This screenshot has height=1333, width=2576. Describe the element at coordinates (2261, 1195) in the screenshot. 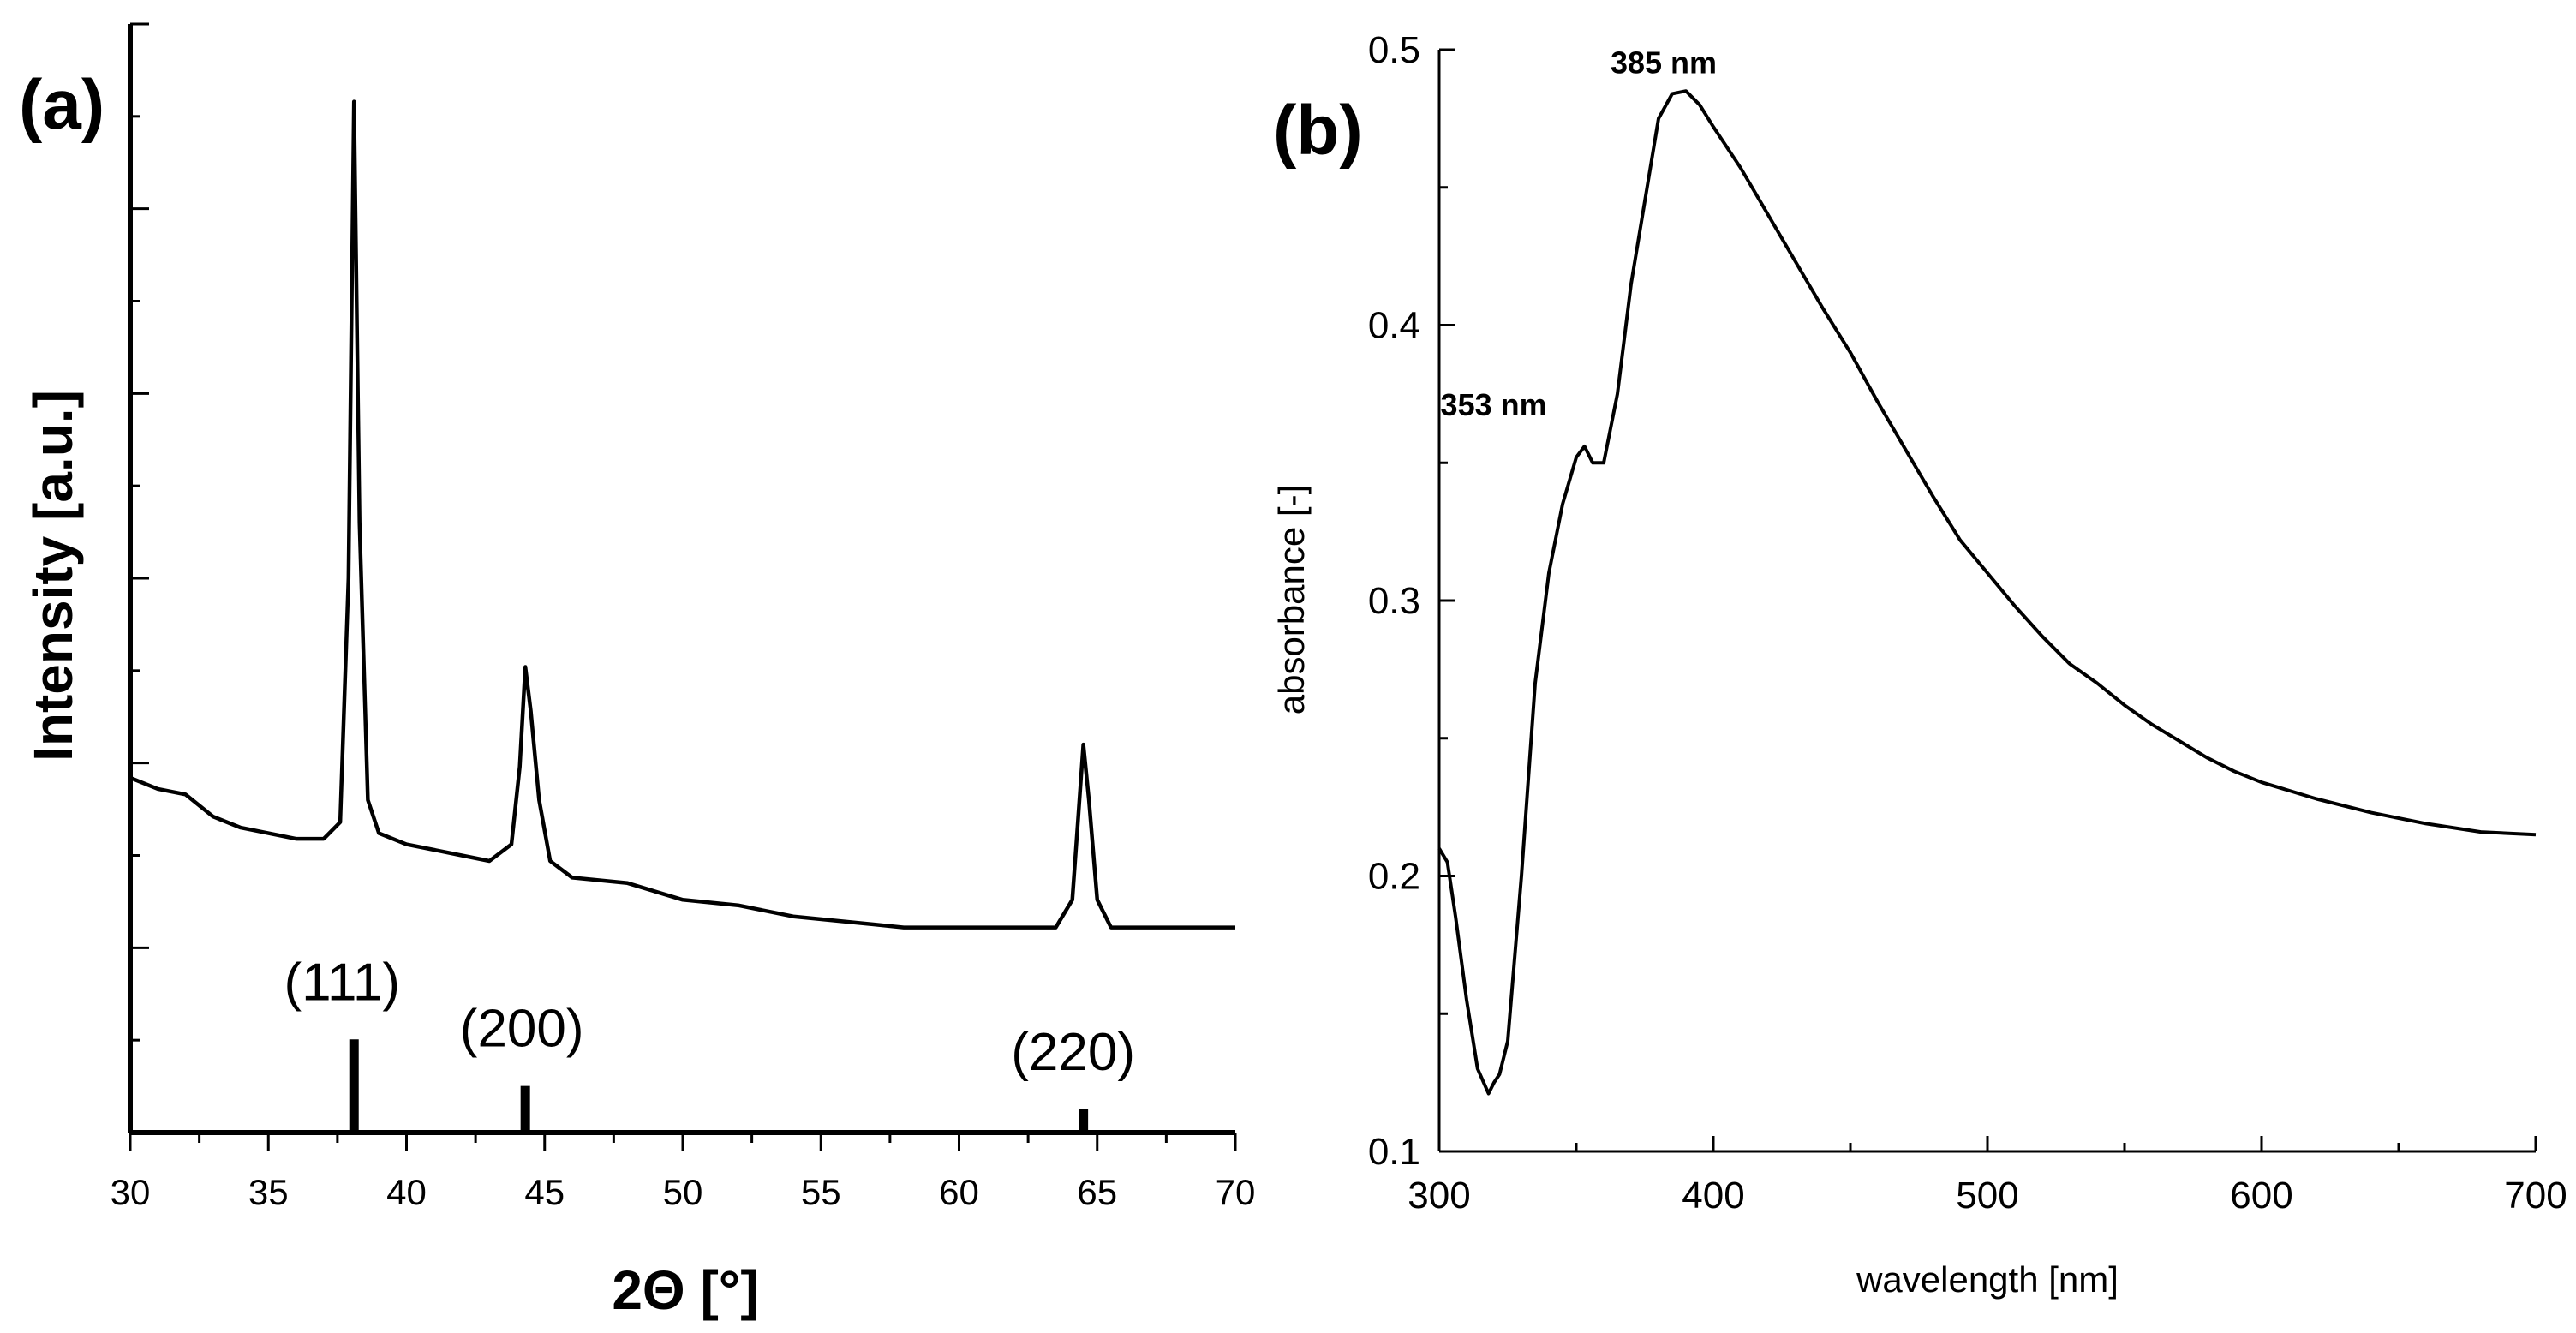

I see `panel-b-x-tick-label: 600` at that location.